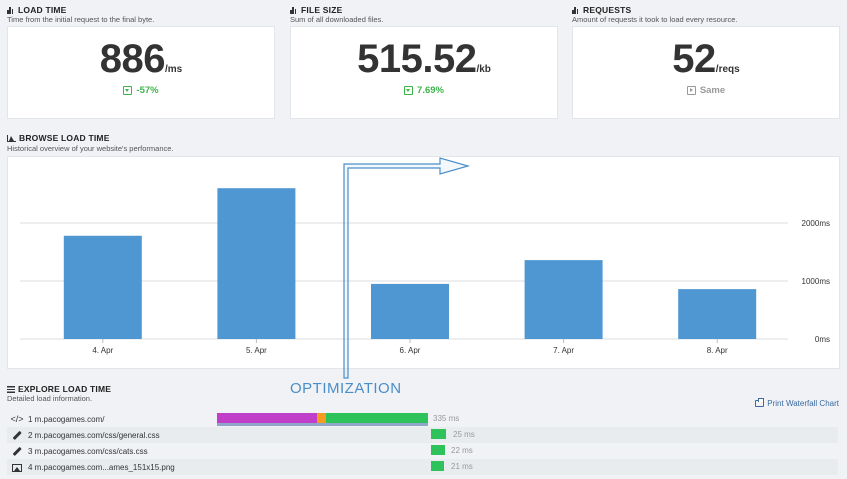 The height and width of the screenshot is (479, 847). I want to click on load-time-delta: -57%, so click(141, 90).